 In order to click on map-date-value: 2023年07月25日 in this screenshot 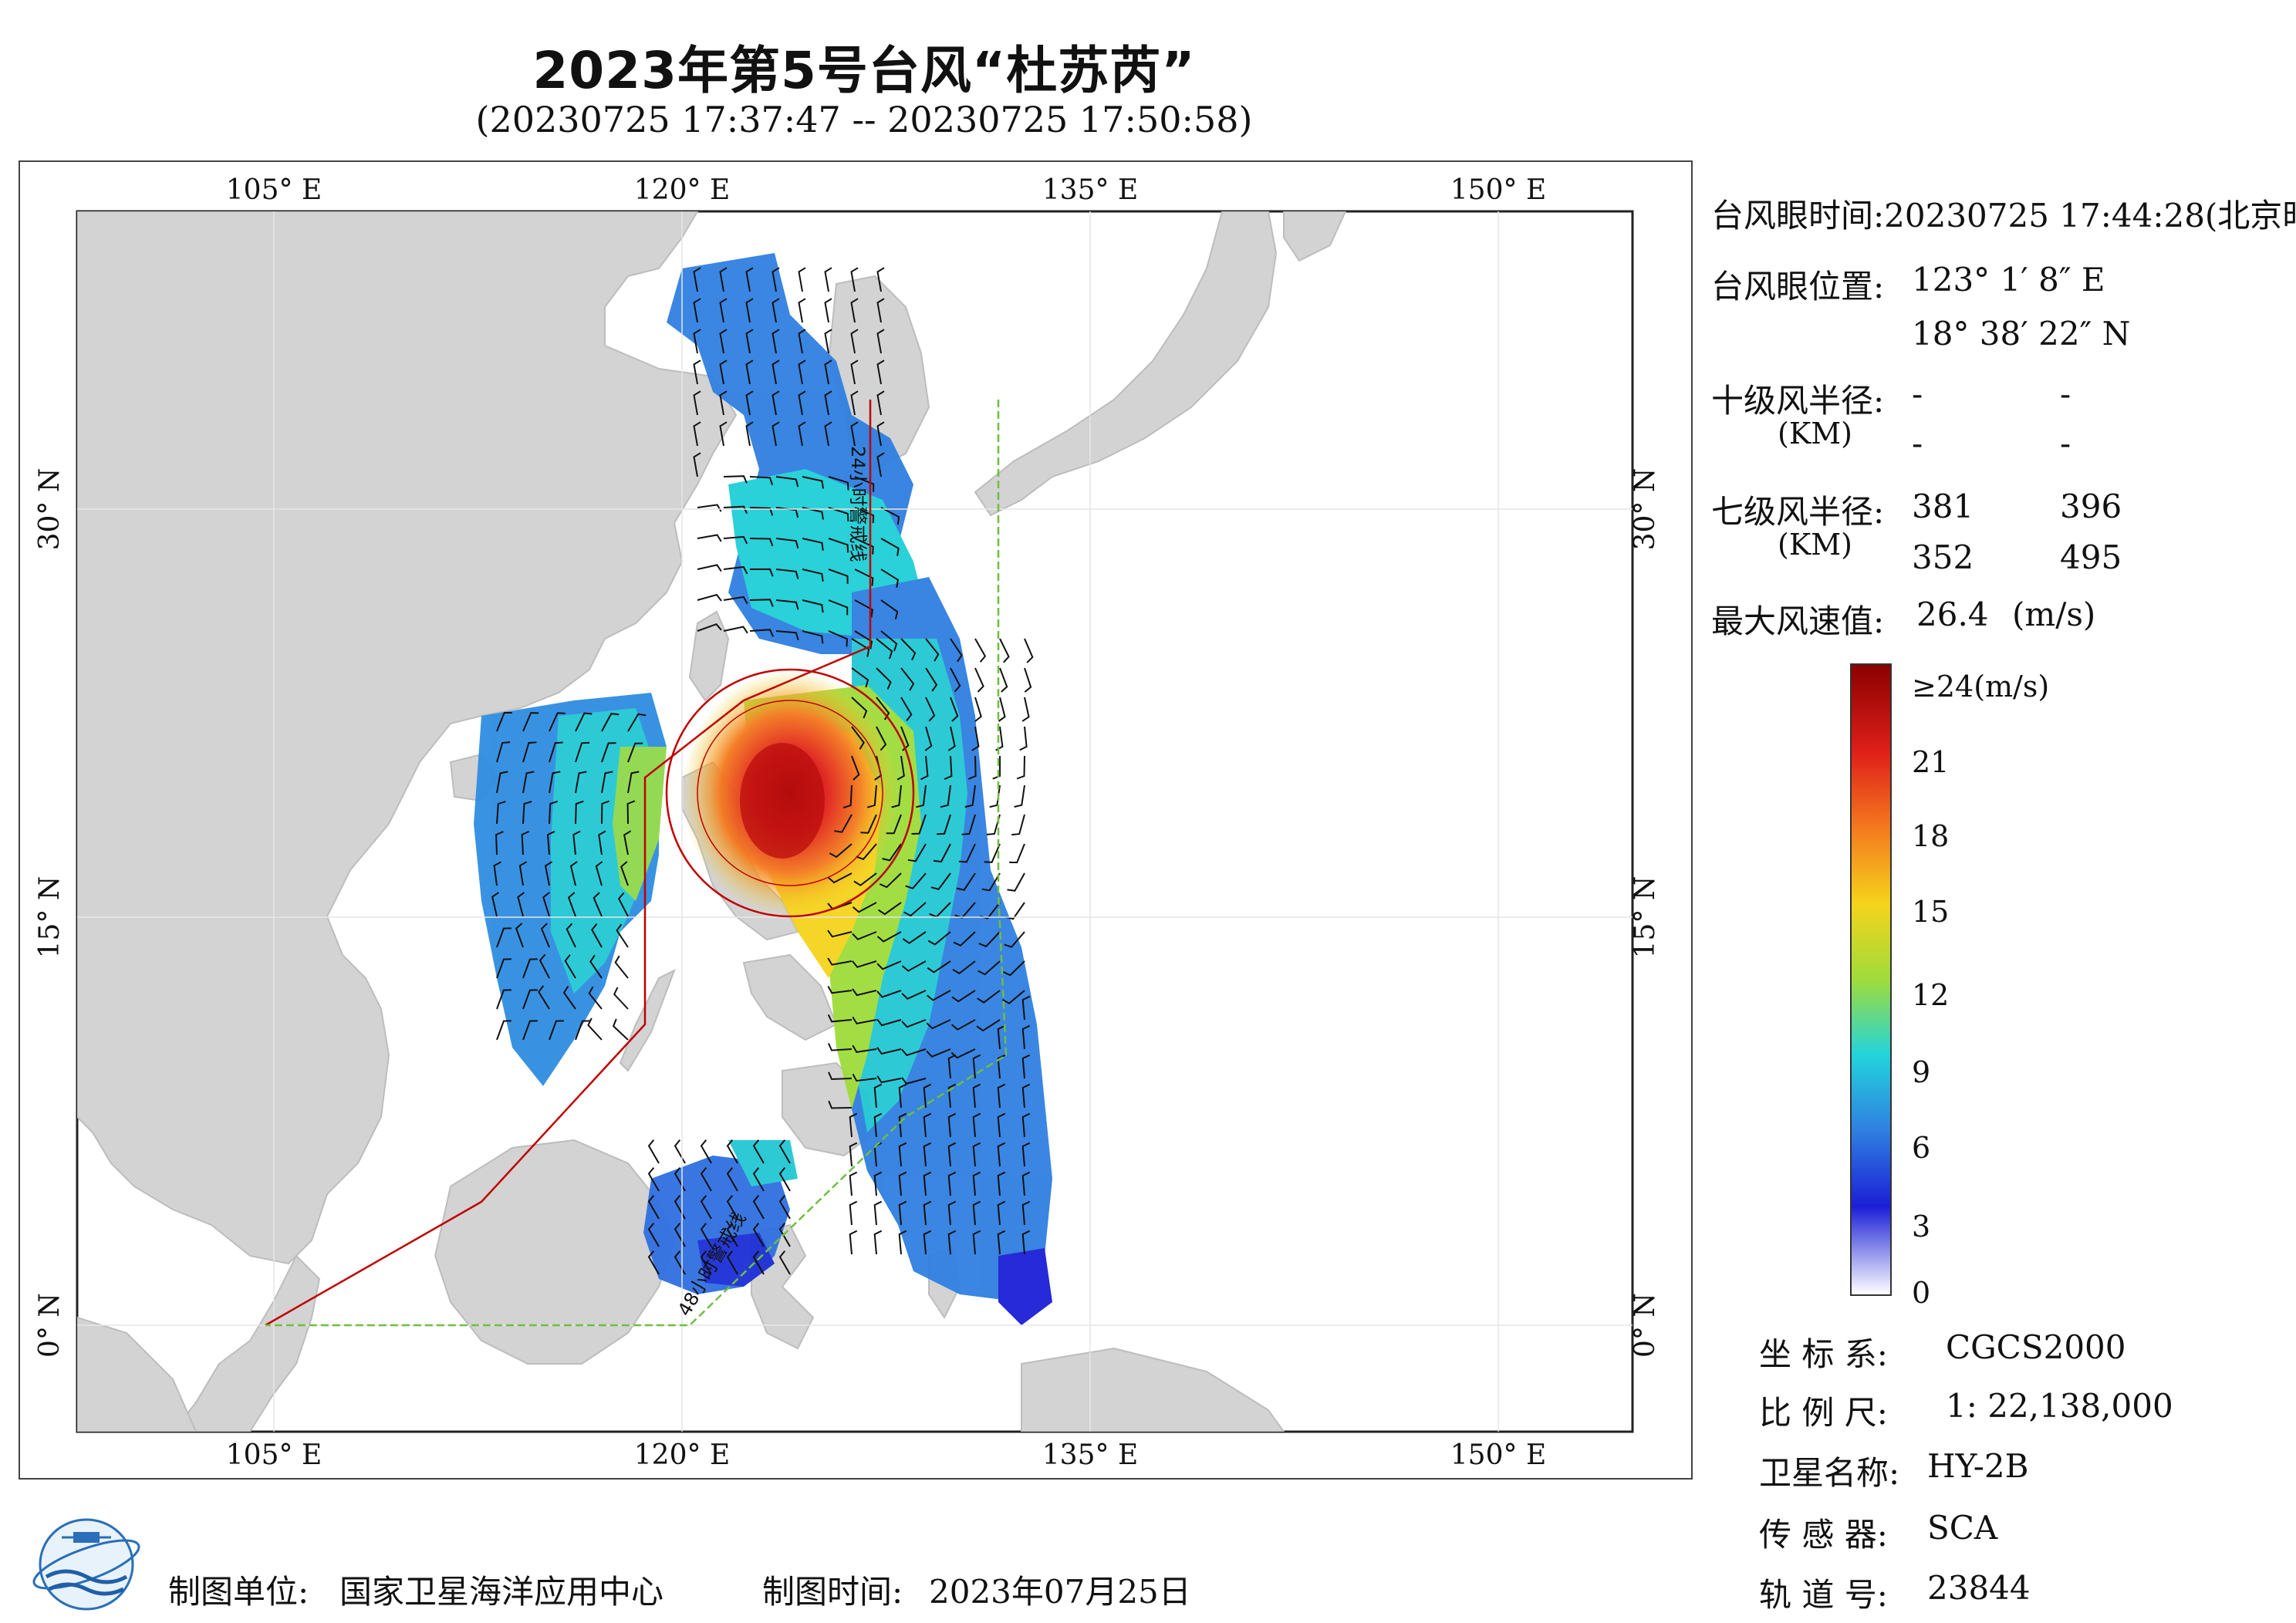, I will do `click(1060, 1592)`.